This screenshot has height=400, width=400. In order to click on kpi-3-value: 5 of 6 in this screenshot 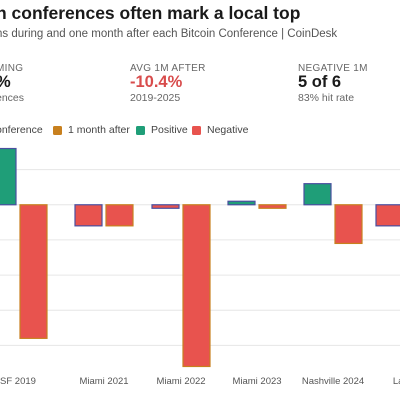, I will do `click(320, 82)`.